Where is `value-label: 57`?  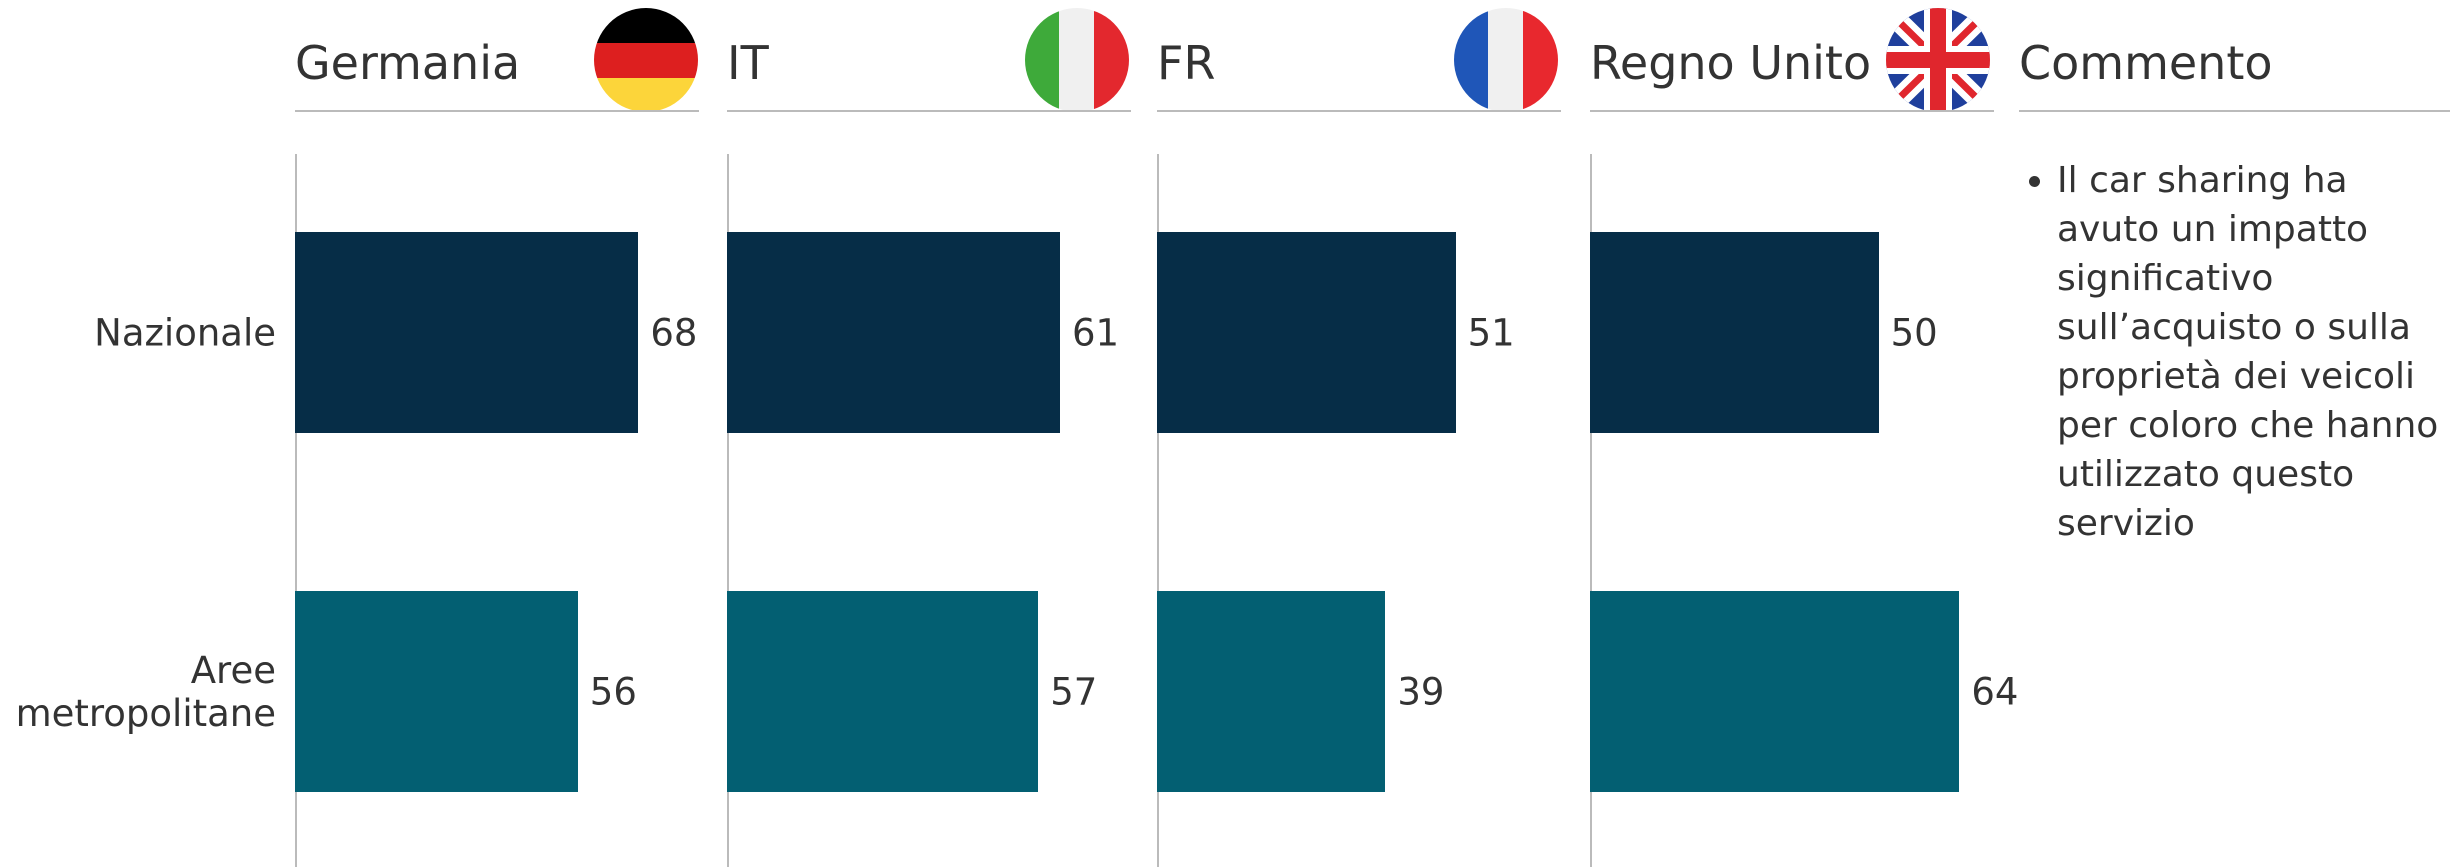 value-label: 57 is located at coordinates (1074, 691).